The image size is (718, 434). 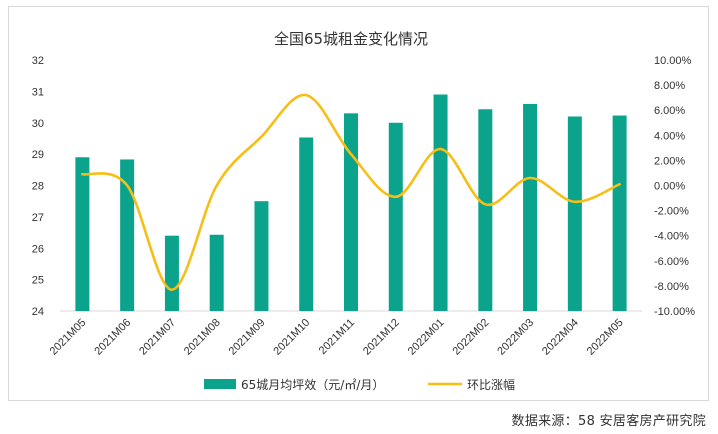 What do you see at coordinates (530, 207) in the screenshot?
I see `bar-2022M03` at bounding box center [530, 207].